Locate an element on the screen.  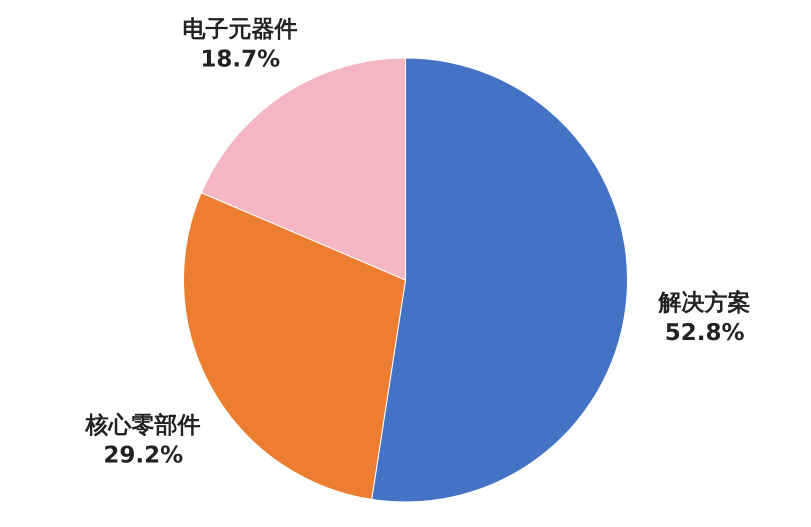
data-label: 52.8% is located at coordinates (704, 333).